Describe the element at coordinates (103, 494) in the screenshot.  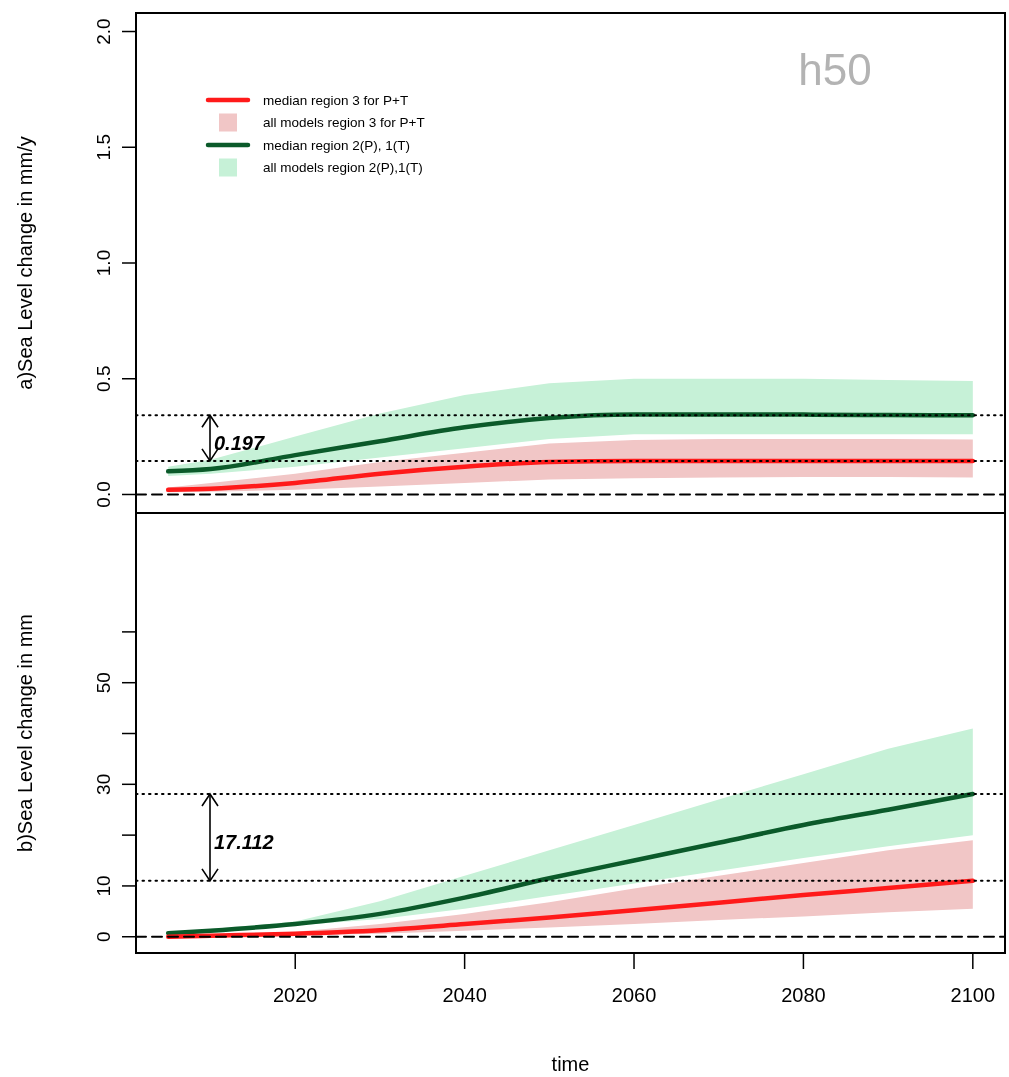
I see `y-tick-label: 0.0` at that location.